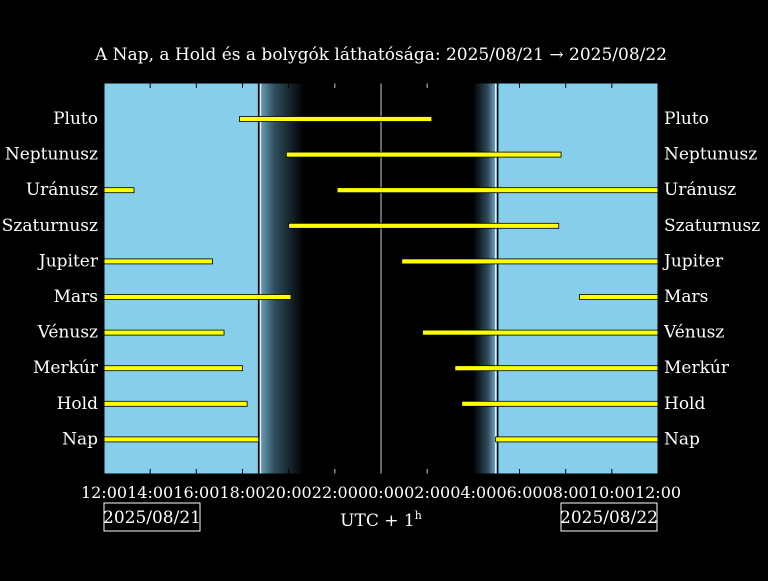  I want to click on x-tick-label: 14:00, so click(150, 492).